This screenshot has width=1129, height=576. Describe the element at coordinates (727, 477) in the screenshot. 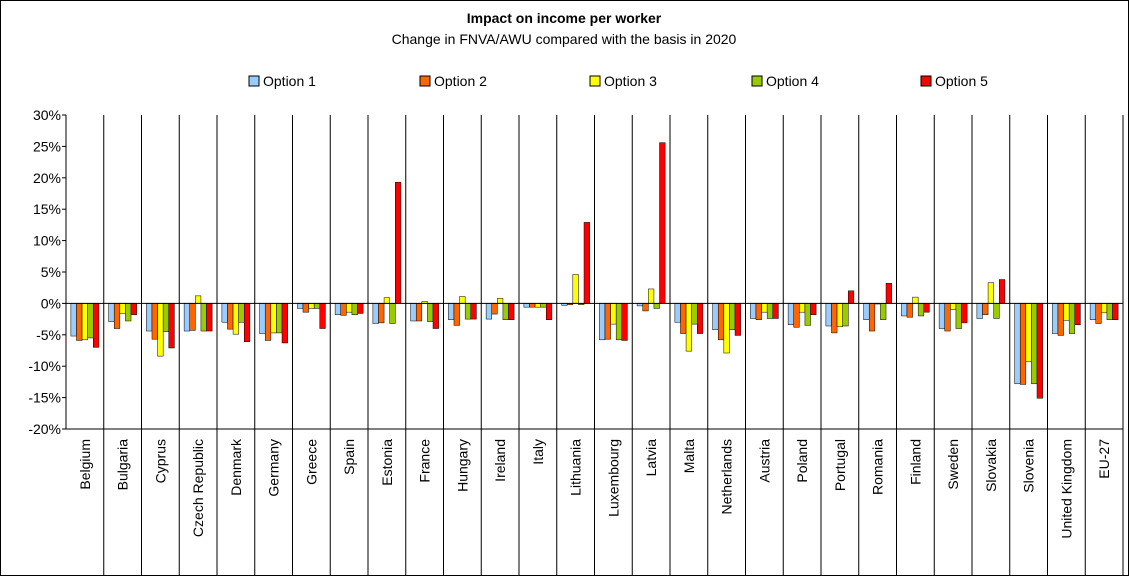

I see `category-label: Netherlands` at that location.